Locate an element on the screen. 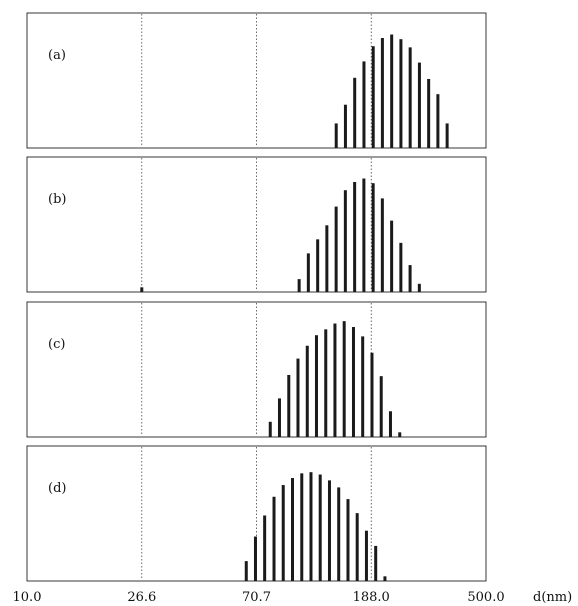  x-tick-label: 70.7 is located at coordinates (256, 597).